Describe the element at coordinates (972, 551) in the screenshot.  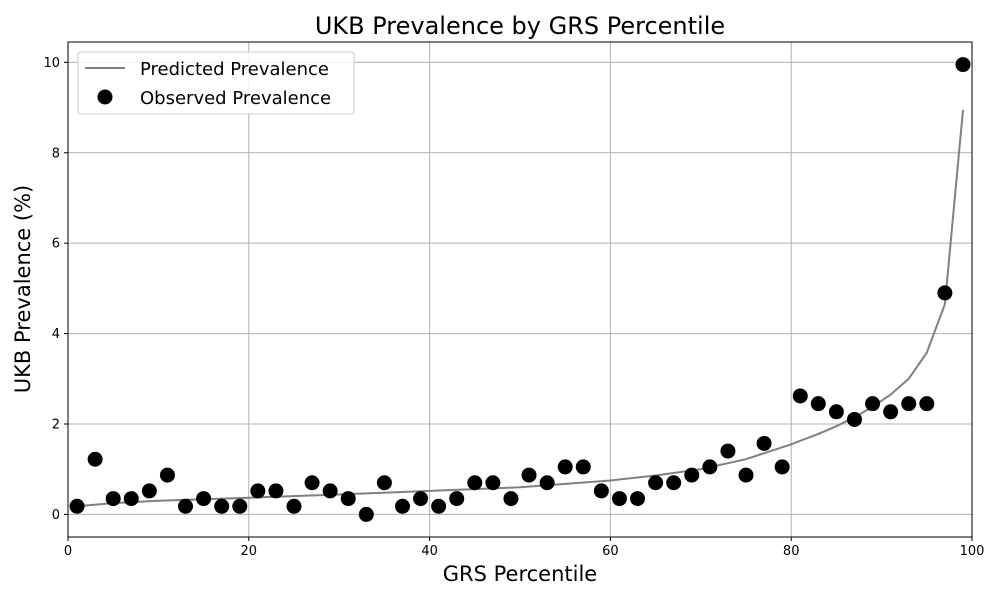
I see `x-tick-label: 100` at that location.